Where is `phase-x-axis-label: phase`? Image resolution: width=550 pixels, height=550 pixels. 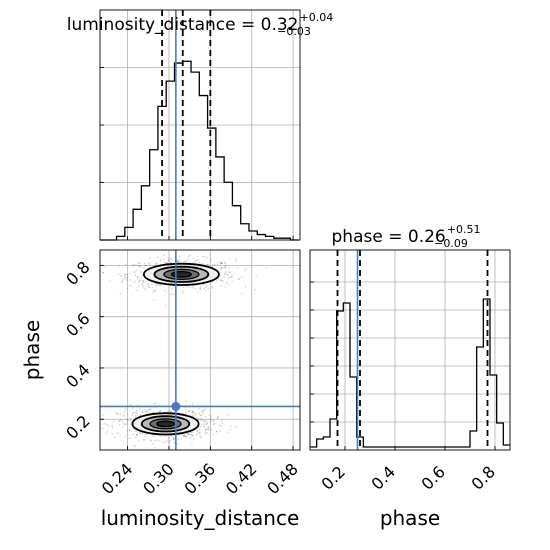
phase-x-axis-label: phase is located at coordinates (410, 518).